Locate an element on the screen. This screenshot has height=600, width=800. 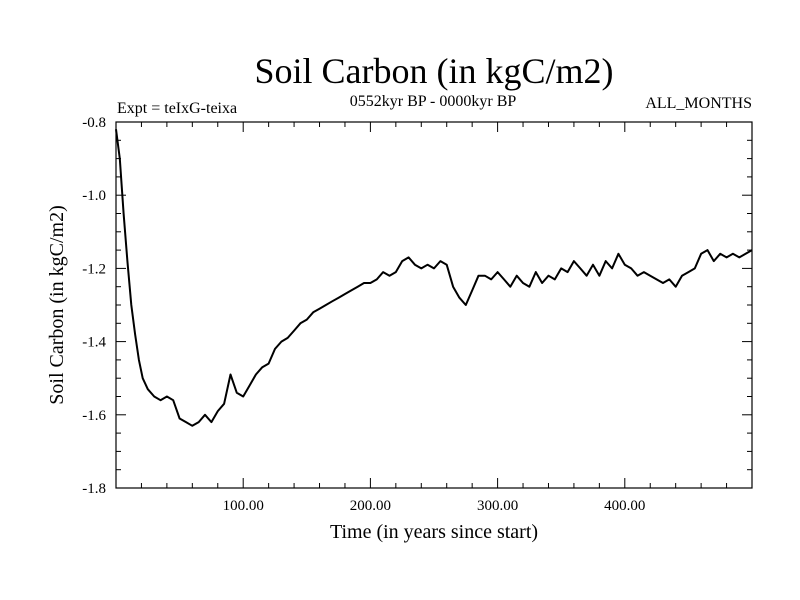
y-tick-label: -1.2 is located at coordinates (94, 269).